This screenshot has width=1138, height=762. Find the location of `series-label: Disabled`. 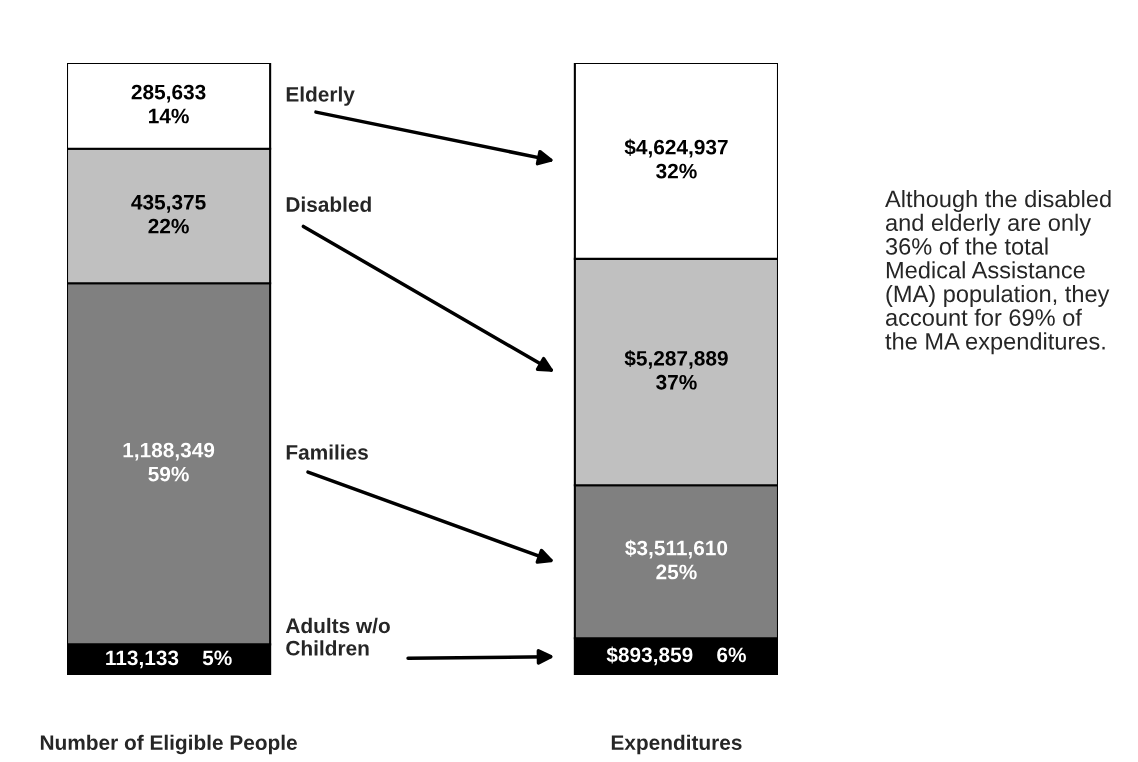

series-label: Disabled is located at coordinates (328, 204).